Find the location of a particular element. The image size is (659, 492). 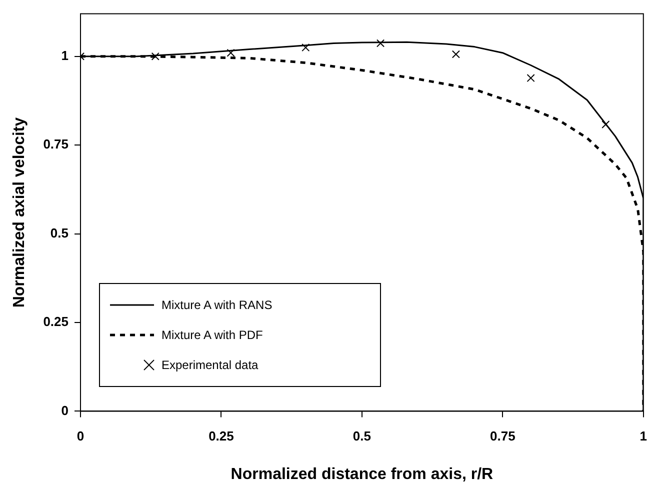

legend-label: Mixture A with RANS is located at coordinates (217, 305).